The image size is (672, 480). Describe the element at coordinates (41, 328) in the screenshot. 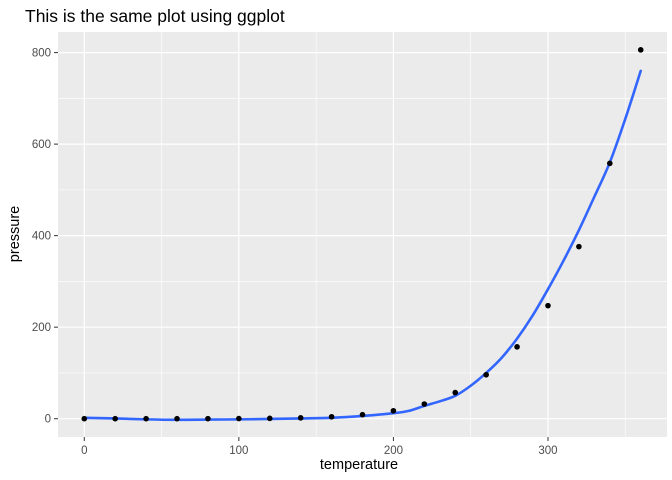

I see `y-tick-label: 200` at that location.